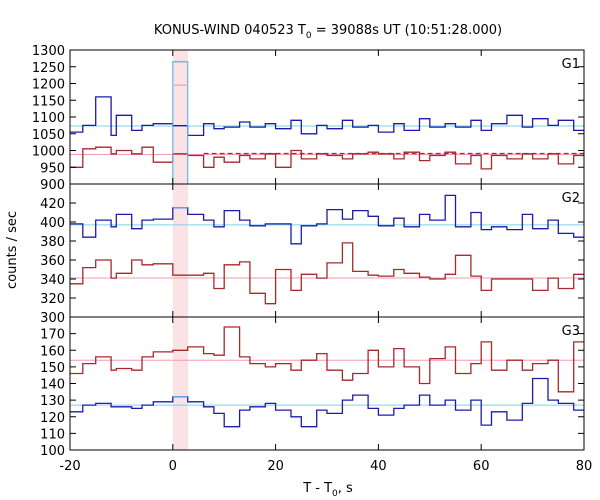 This screenshot has width=600, height=500. What do you see at coordinates (52, 223) in the screenshot?
I see `panel-g2-ytick-label-5: 400` at bounding box center [52, 223].